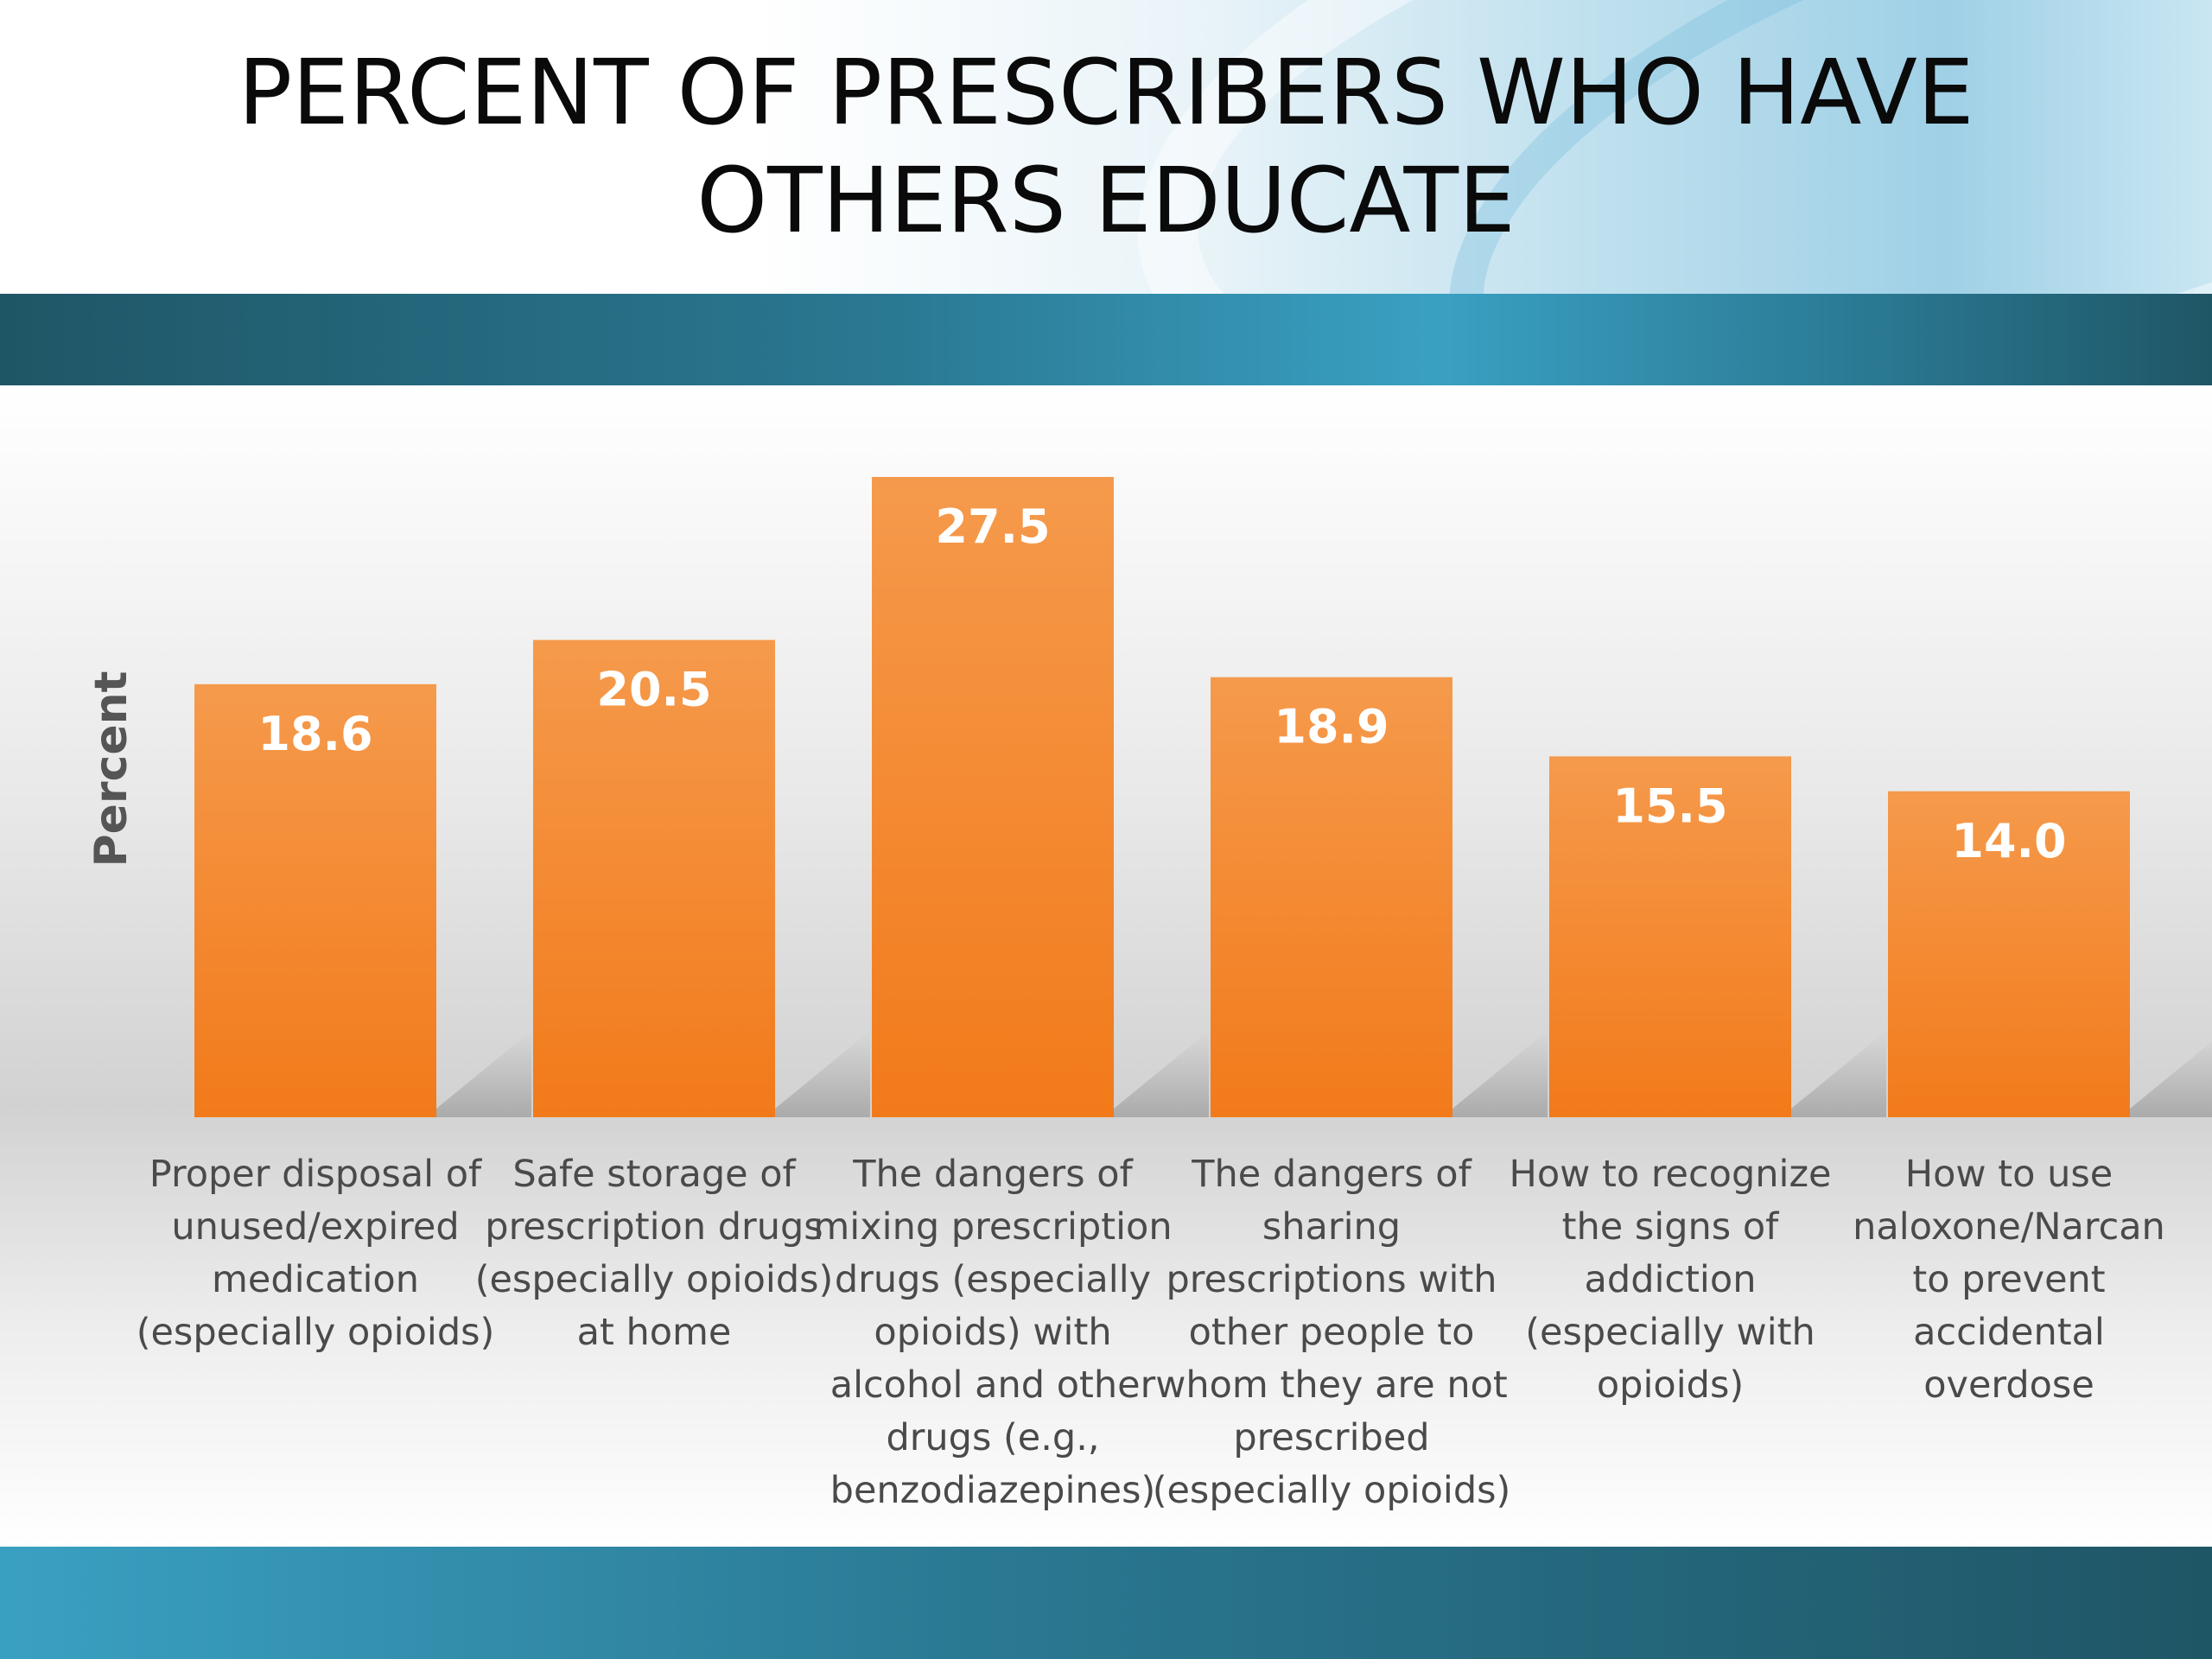 The width and height of the screenshot is (2212, 1659). What do you see at coordinates (2009, 1174) in the screenshot?
I see `category-label-line: How to use` at bounding box center [2009, 1174].